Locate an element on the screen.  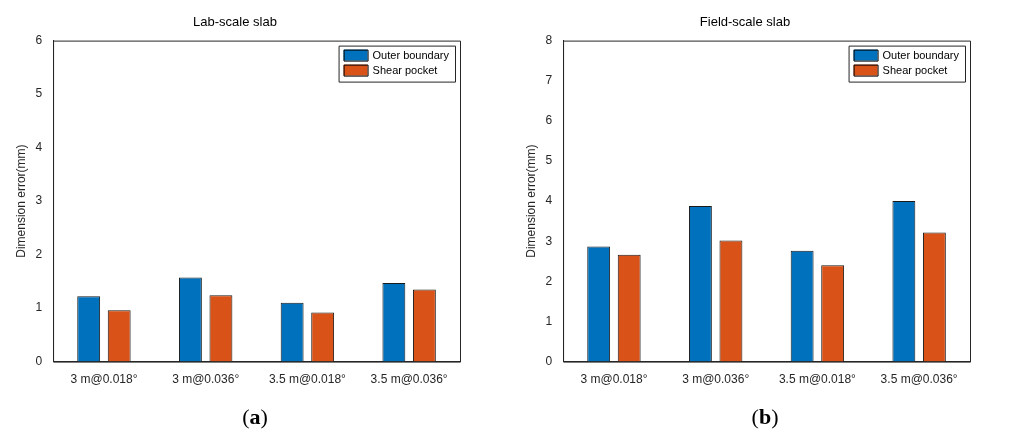
y-tick-label: 7 is located at coordinates (549, 80).